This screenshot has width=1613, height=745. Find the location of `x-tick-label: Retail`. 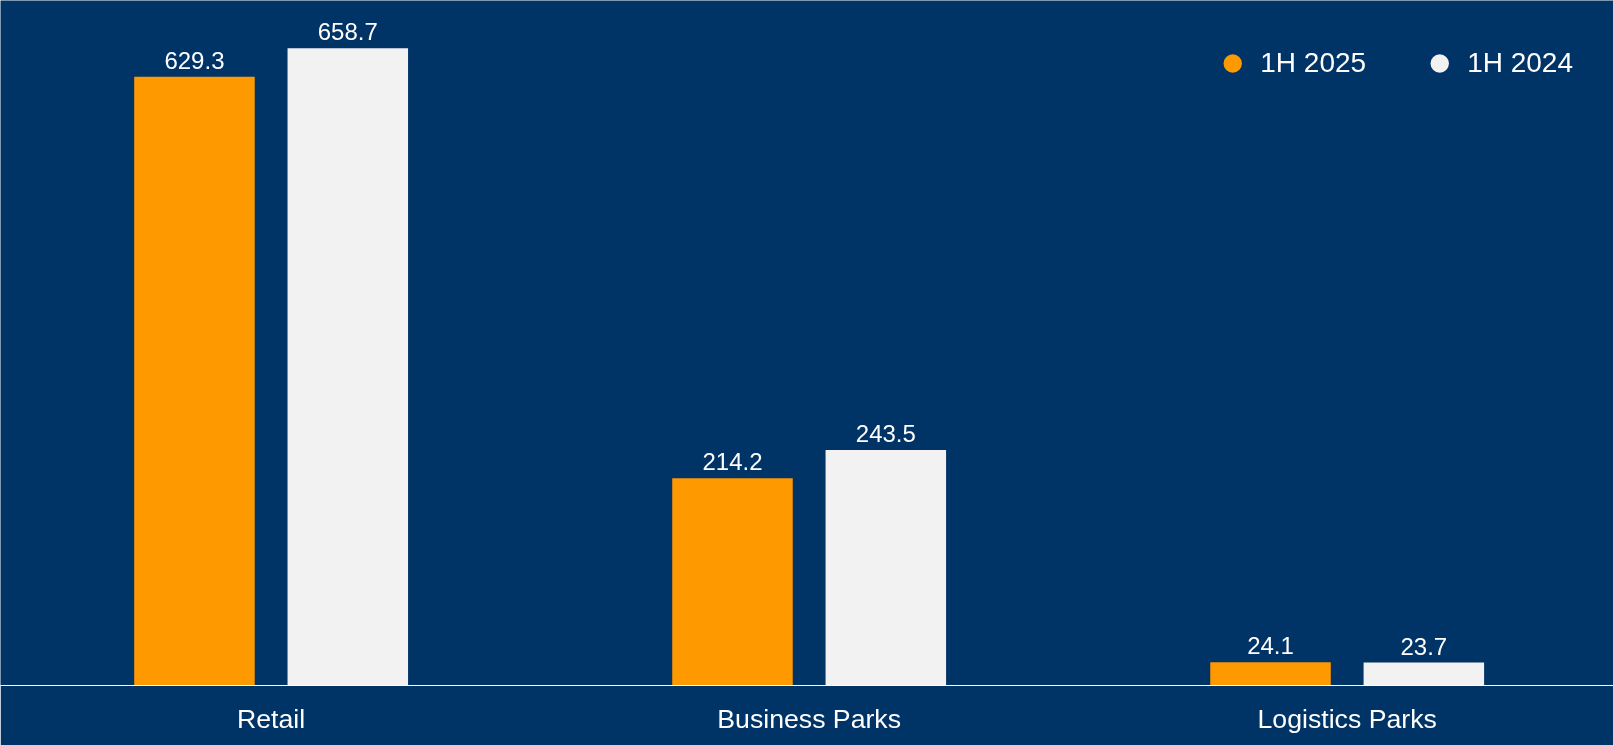

x-tick-label: Retail is located at coordinates (271, 718).